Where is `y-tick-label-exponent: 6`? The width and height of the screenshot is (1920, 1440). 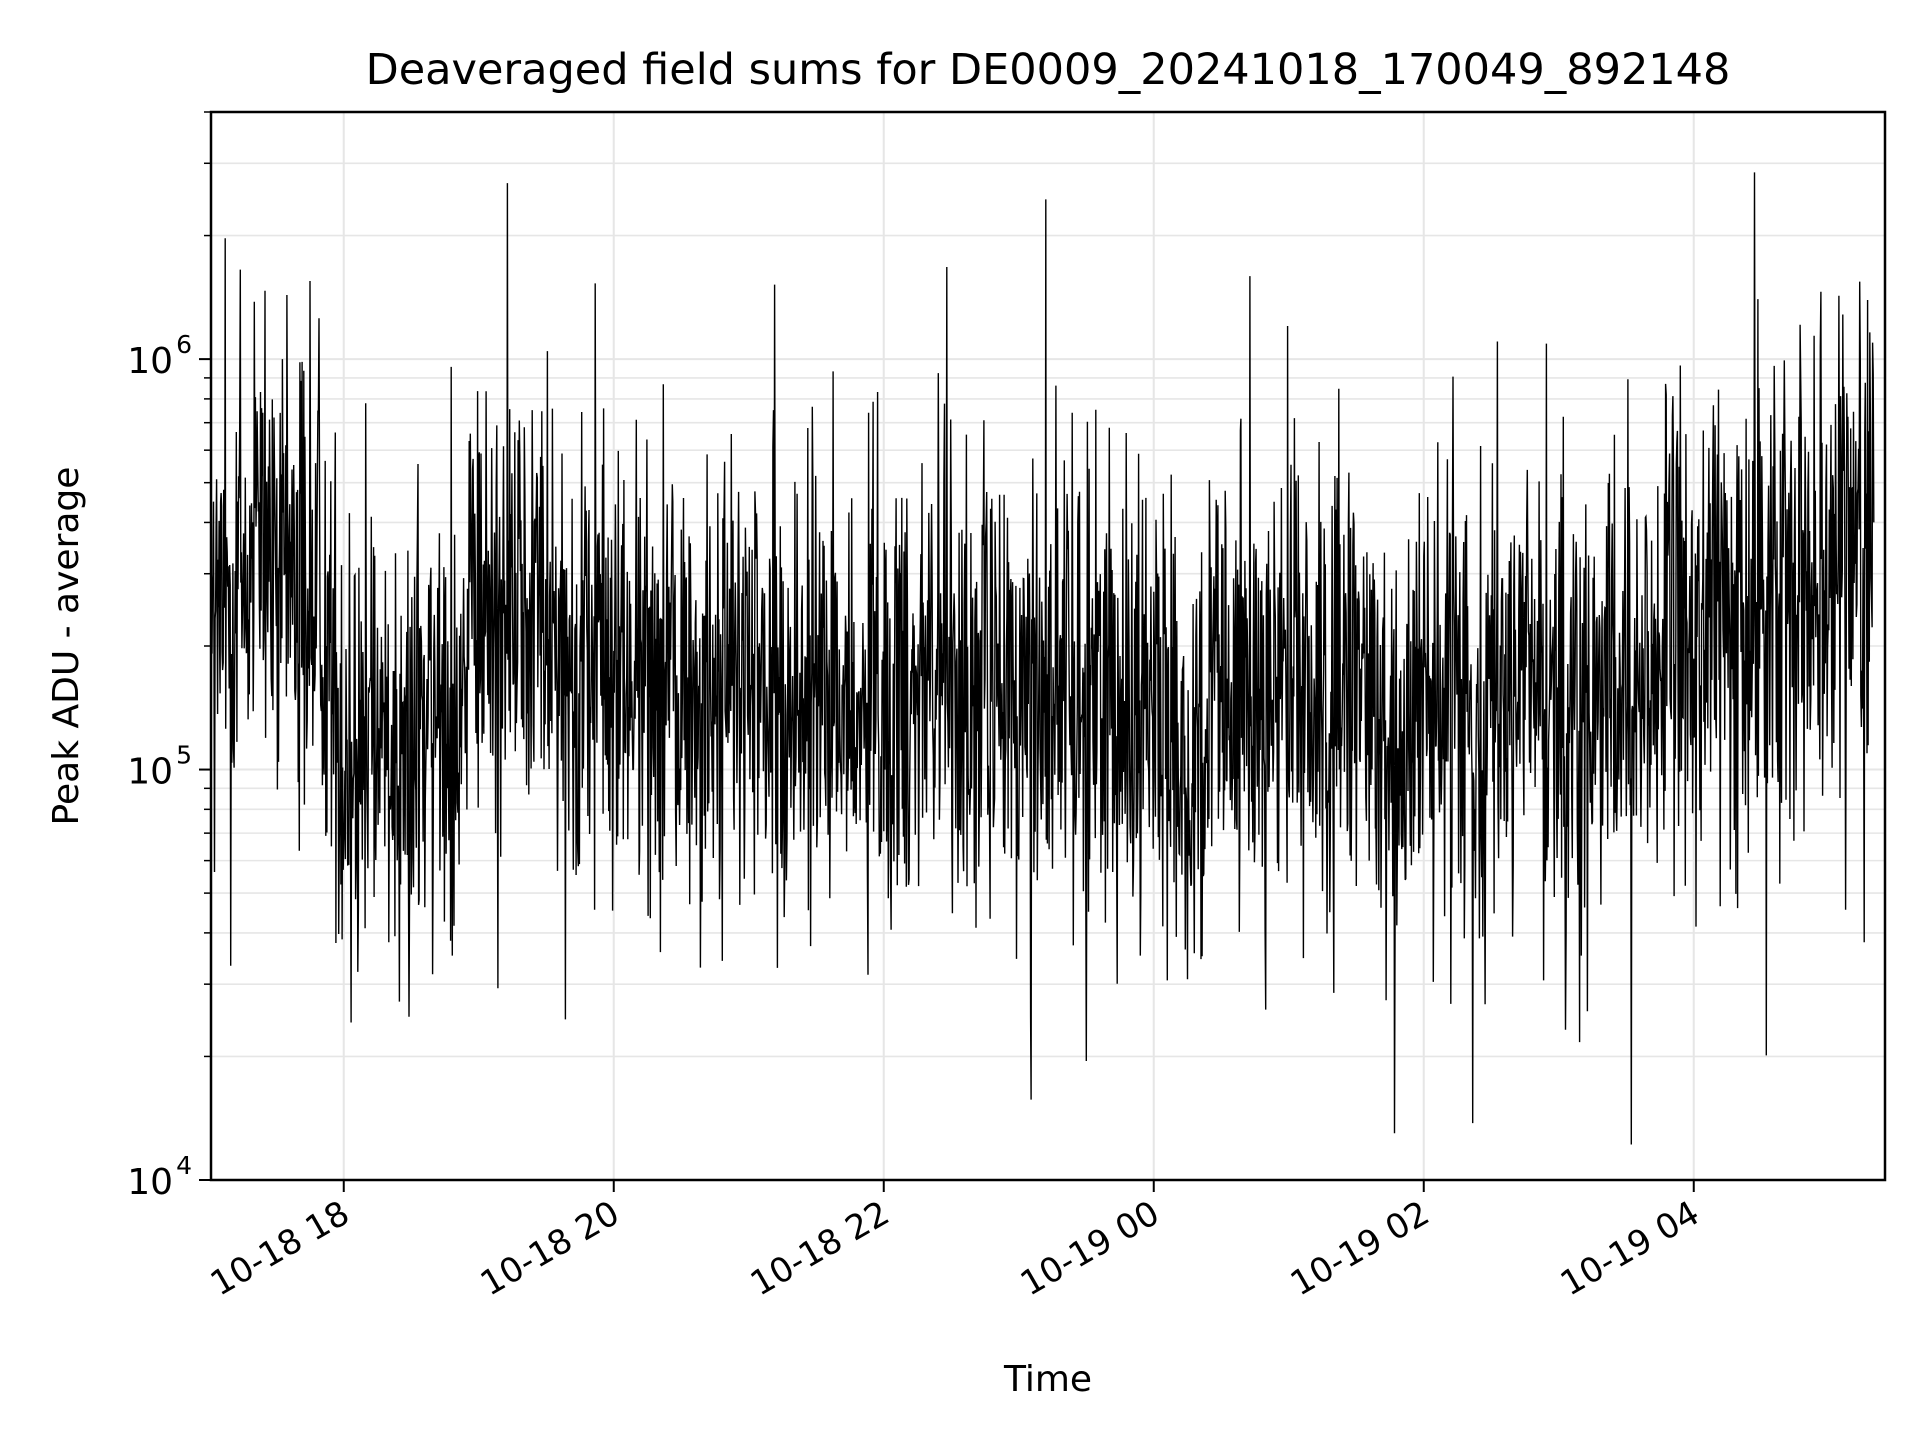 y-tick-label-exponent: 6 is located at coordinates (184, 344).